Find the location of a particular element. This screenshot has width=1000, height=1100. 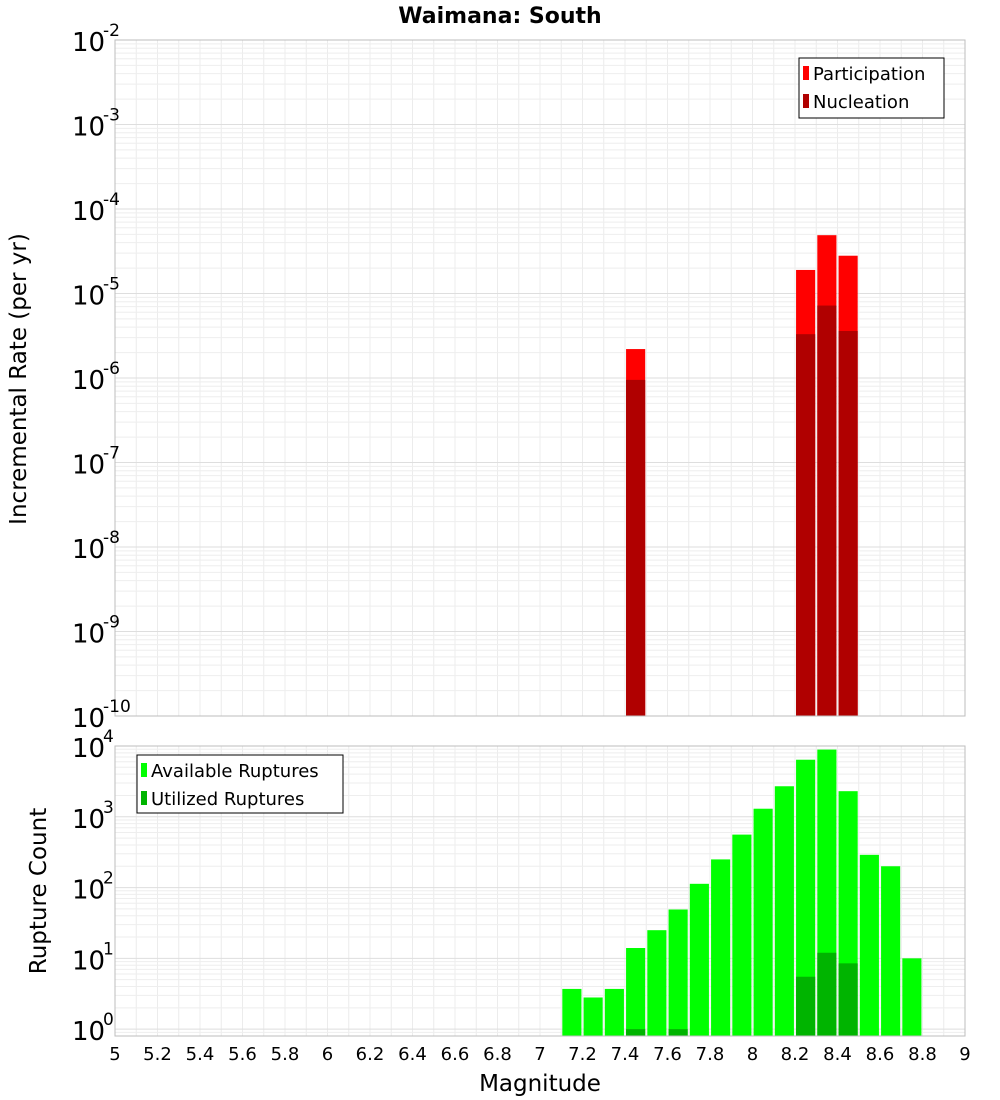

x-tick-label: 8.4 is located at coordinates (837, 1054).